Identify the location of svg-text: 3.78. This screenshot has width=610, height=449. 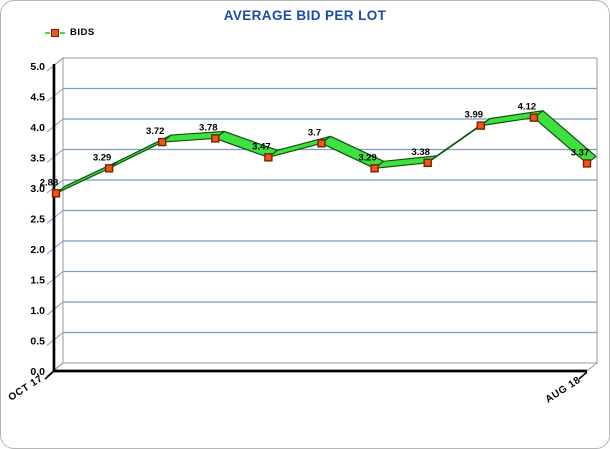
(208, 127).